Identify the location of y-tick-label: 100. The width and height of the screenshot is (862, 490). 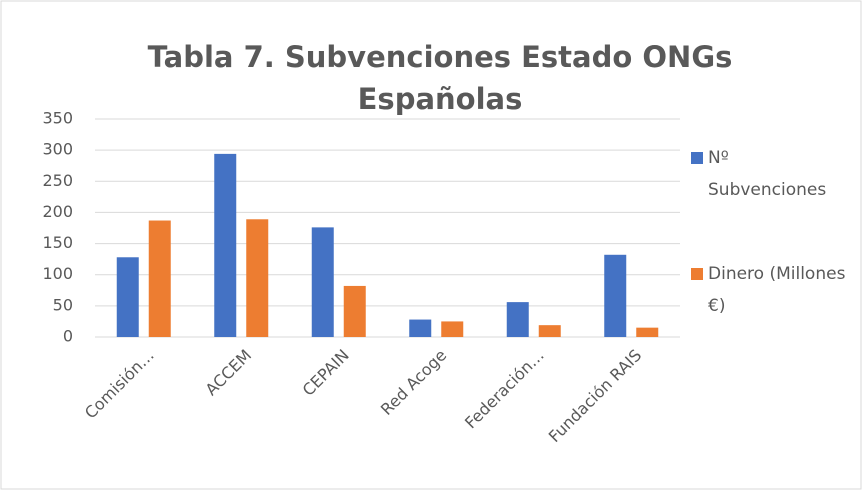
(57, 273).